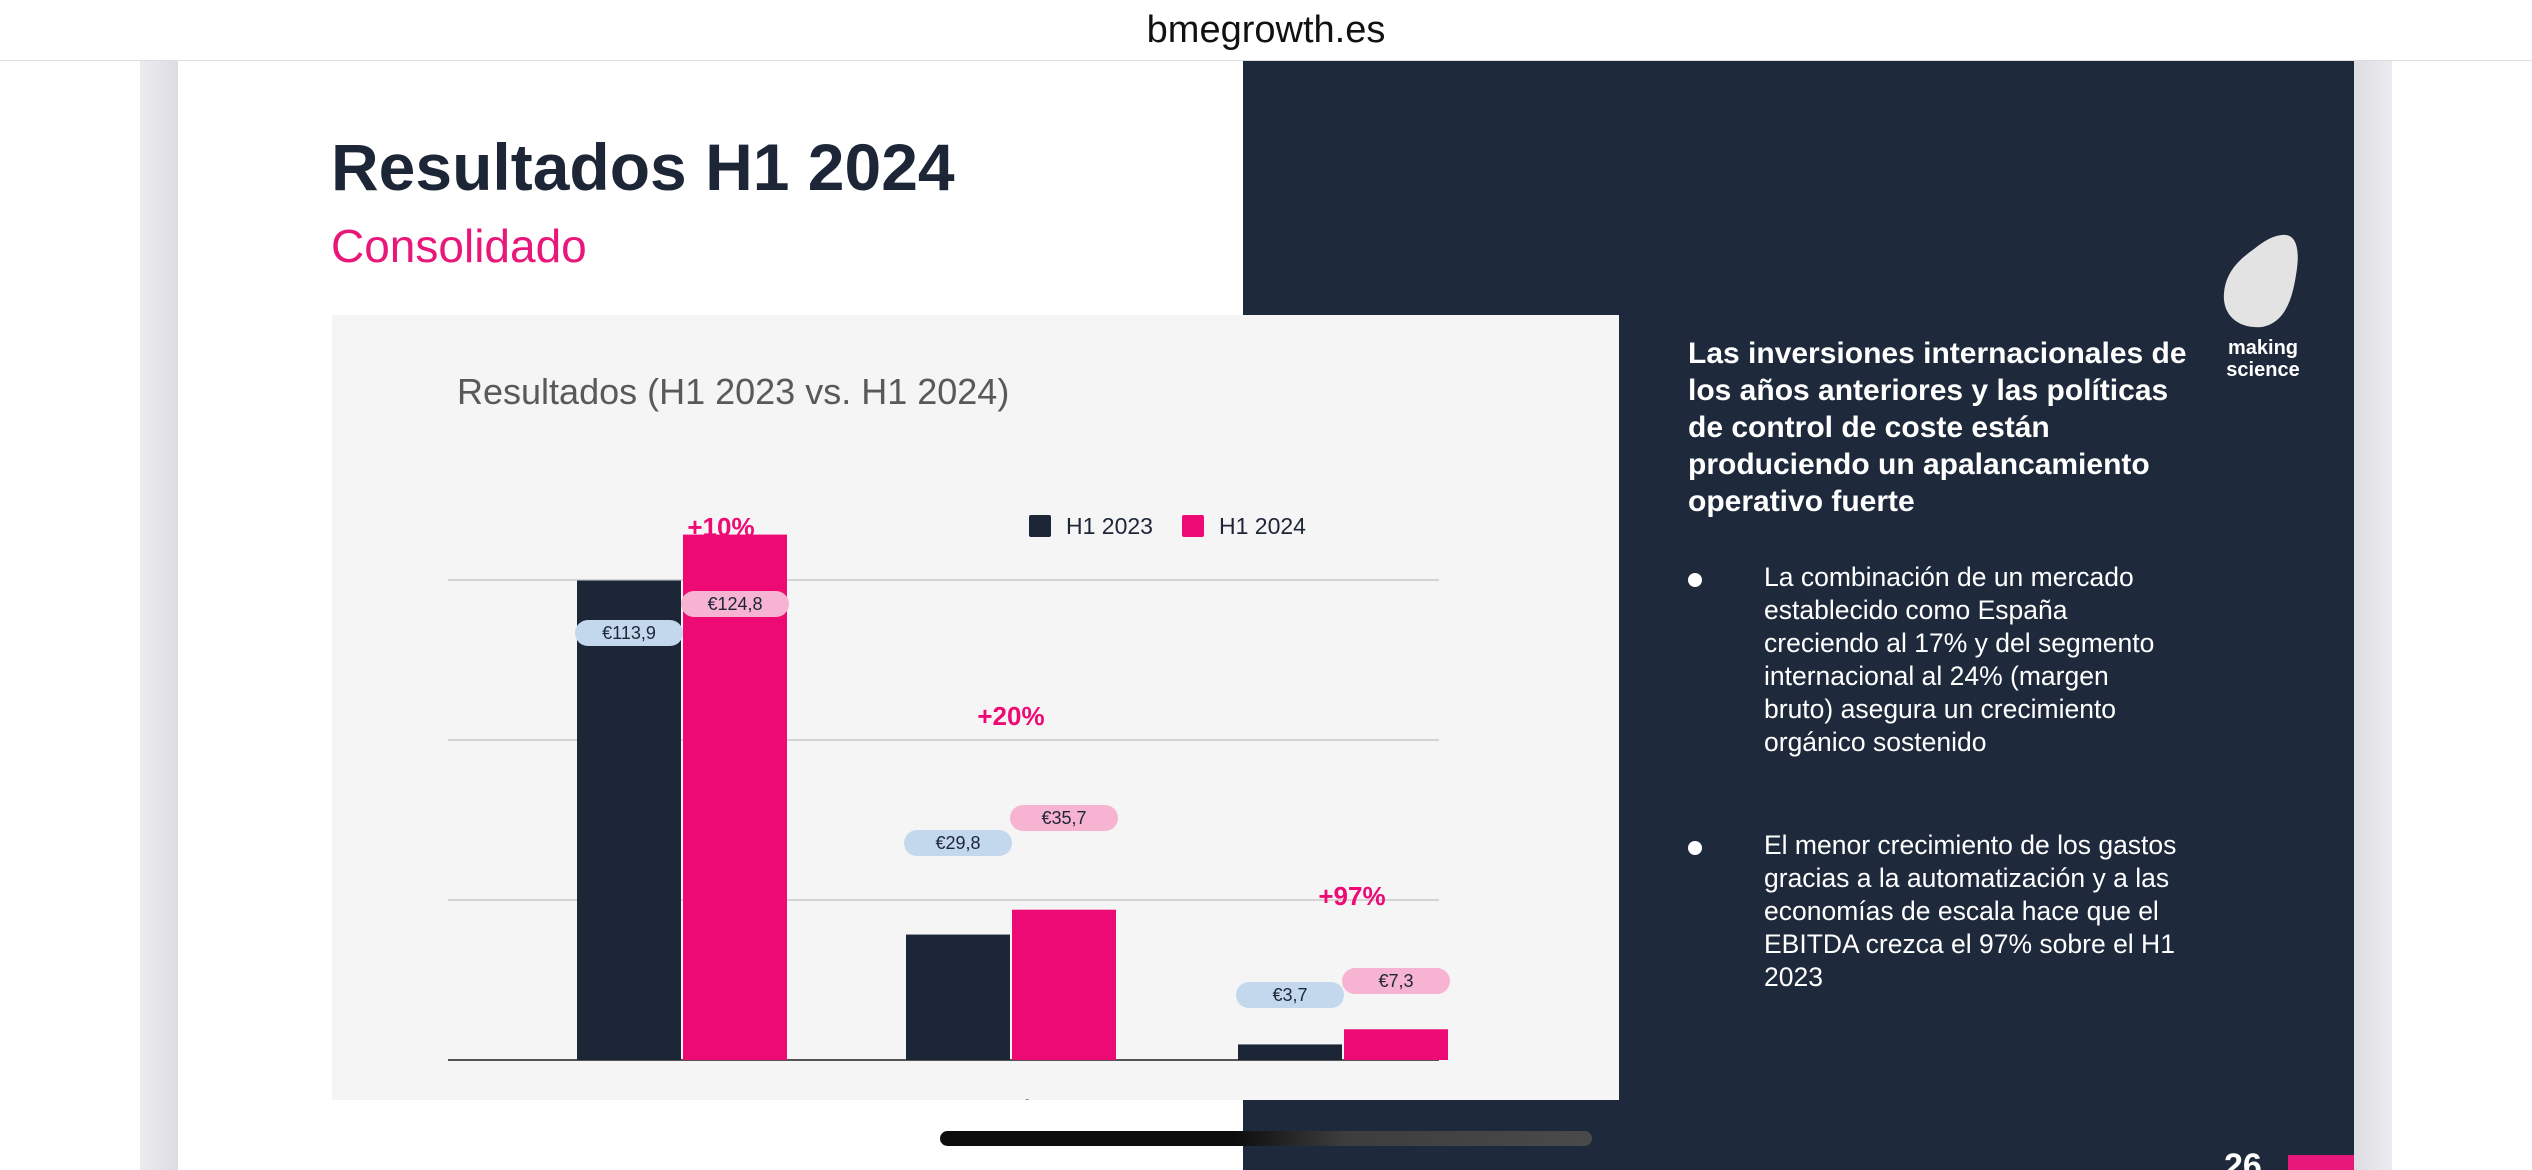  What do you see at coordinates (643, 167) in the screenshot?
I see `slide-title: Resultados H1 2024` at bounding box center [643, 167].